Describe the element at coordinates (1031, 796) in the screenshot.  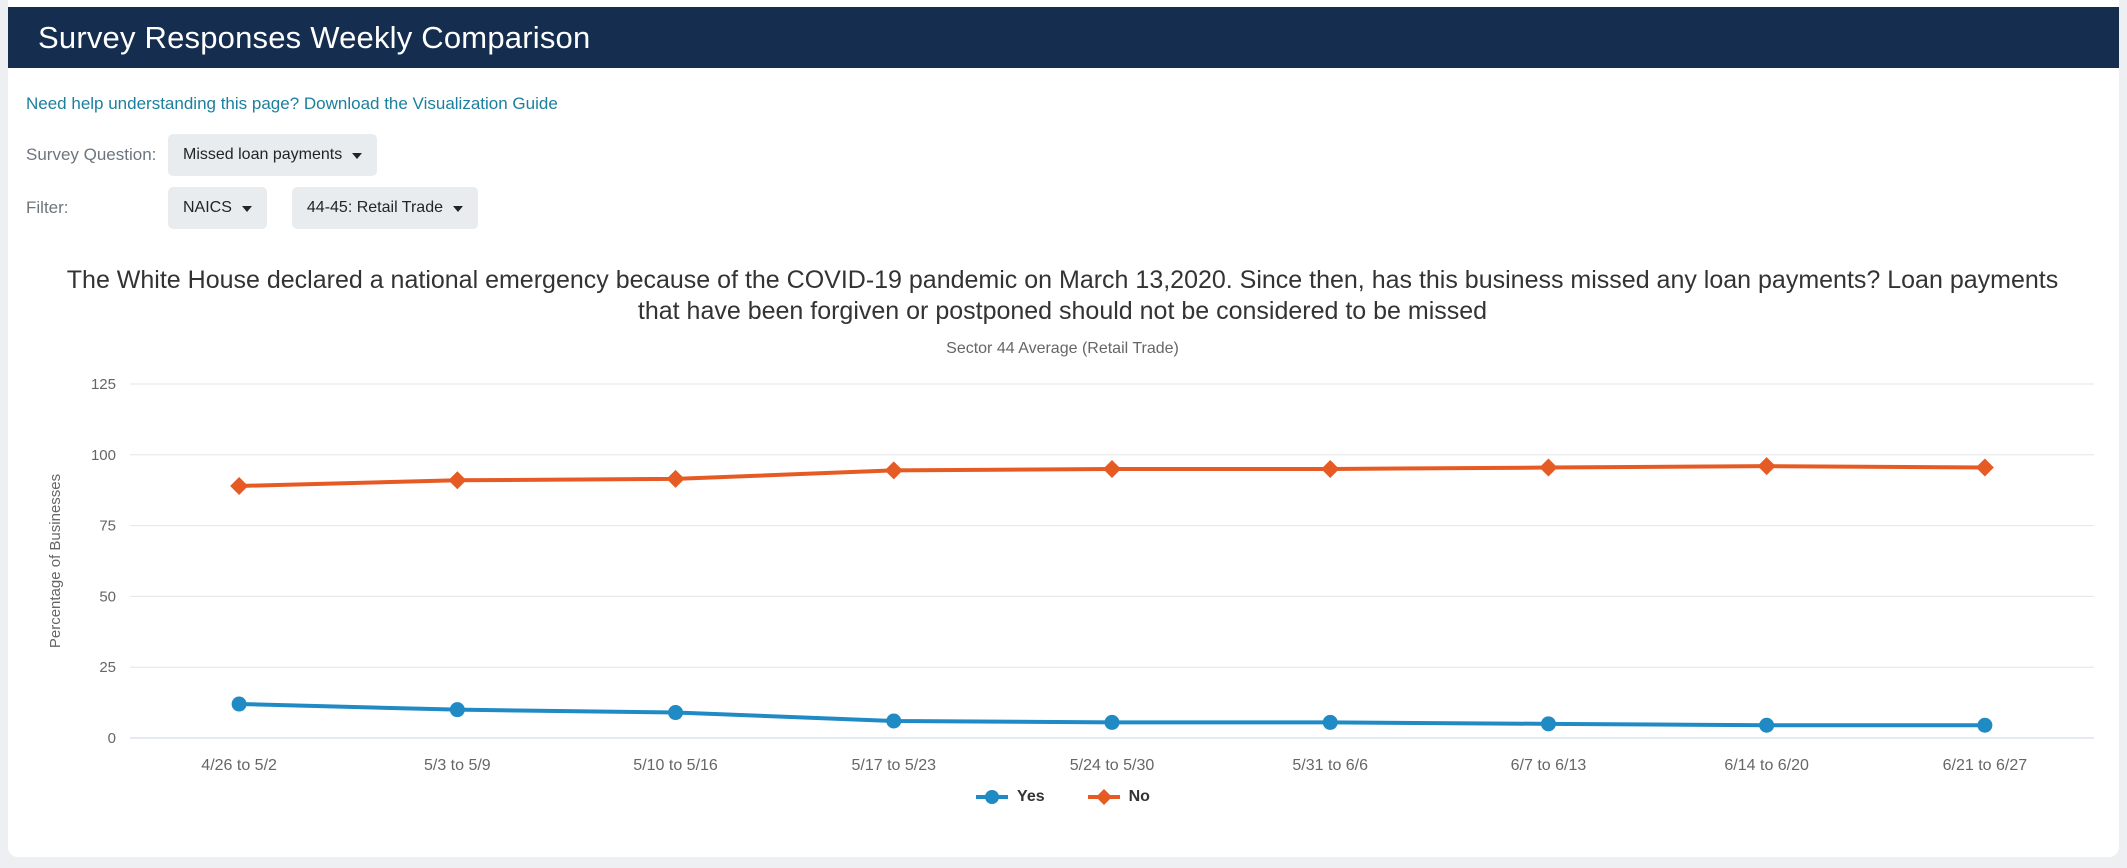
I see `legend-label: Yes` at that location.